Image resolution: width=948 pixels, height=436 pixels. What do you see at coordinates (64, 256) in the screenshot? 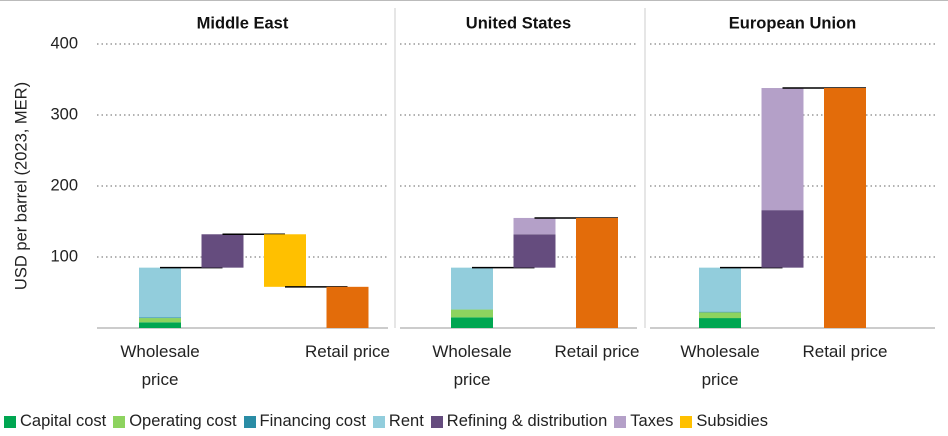
I see `y-tick-label: 100` at bounding box center [64, 256].